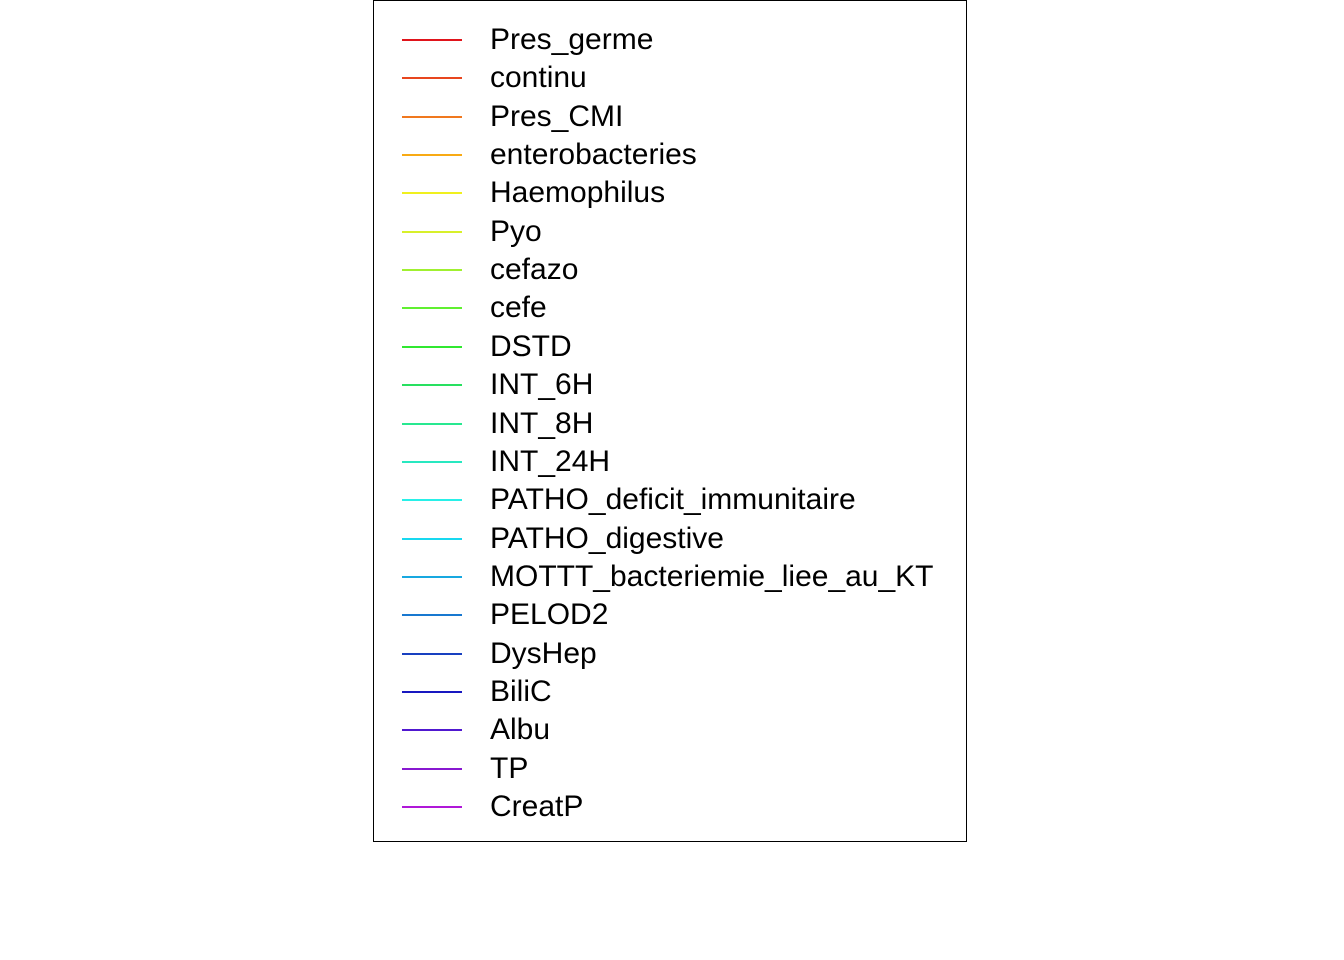 The width and height of the screenshot is (1344, 960). Describe the element at coordinates (670, 462) in the screenshot. I see `legend-item: INT_24H` at that location.